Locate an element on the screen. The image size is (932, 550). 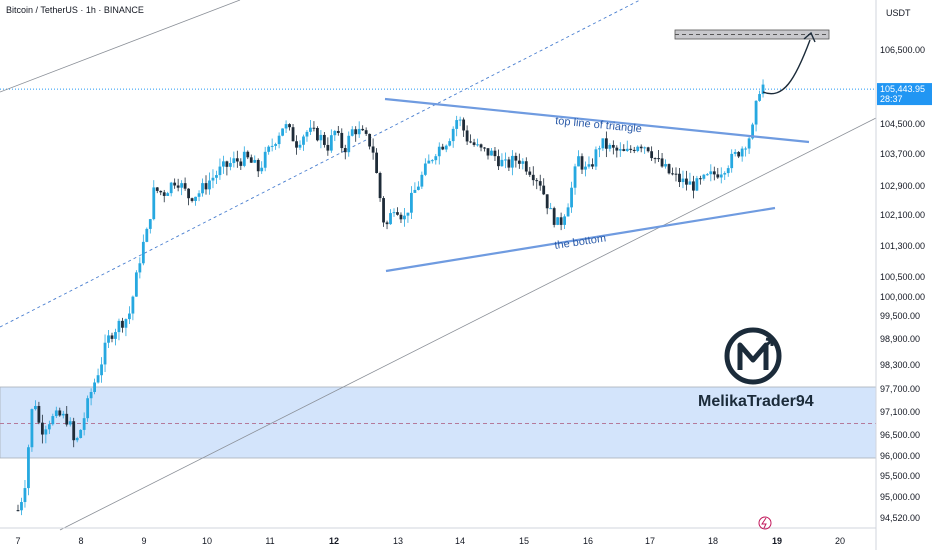
y-tick-label: 97,100.00 is located at coordinates (900, 412).